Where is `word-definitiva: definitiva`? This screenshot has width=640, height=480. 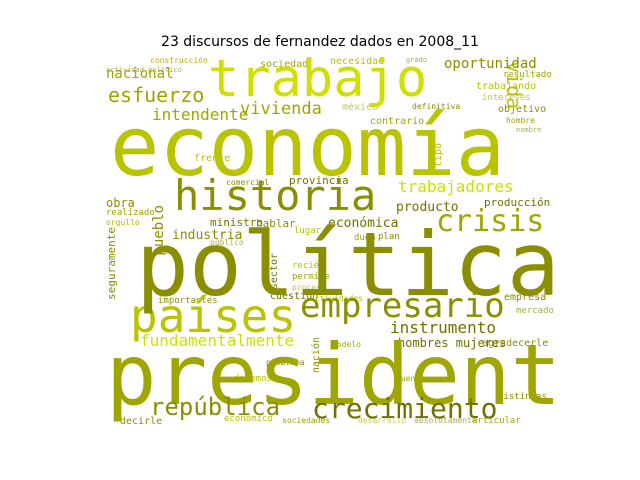 word-definitiva: definitiva is located at coordinates (436, 106).